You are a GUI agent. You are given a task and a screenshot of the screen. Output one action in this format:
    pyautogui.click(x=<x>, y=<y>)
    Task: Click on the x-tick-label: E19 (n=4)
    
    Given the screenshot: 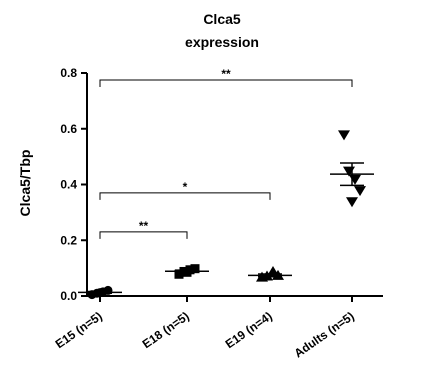 What is the action you would take?
    pyautogui.click(x=249, y=330)
    